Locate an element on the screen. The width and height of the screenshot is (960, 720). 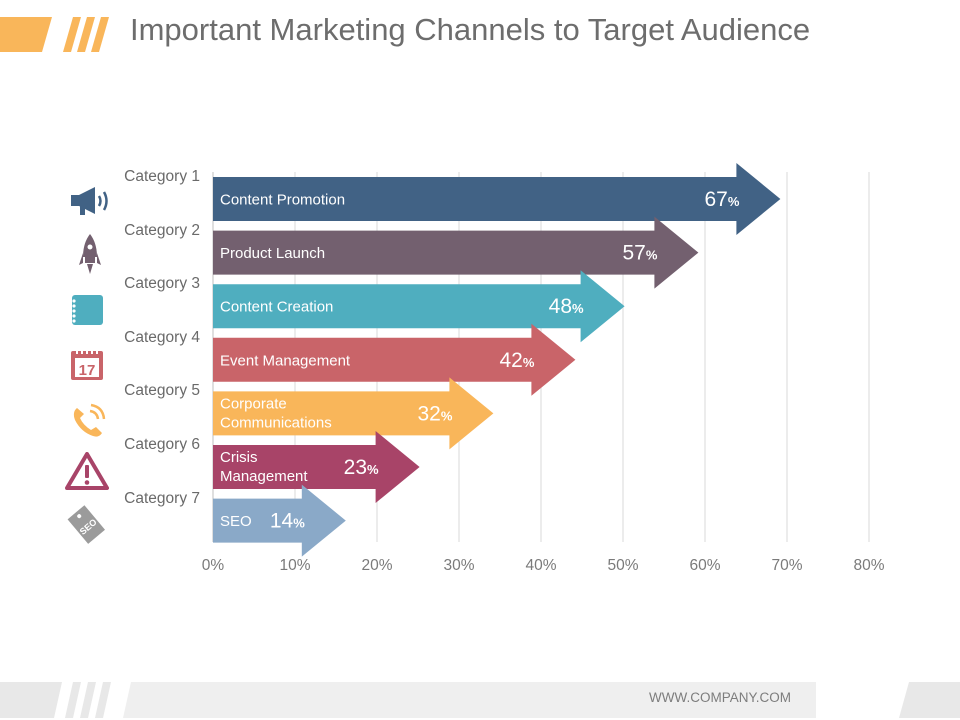
bar-value-label: 67% is located at coordinates (721, 199).